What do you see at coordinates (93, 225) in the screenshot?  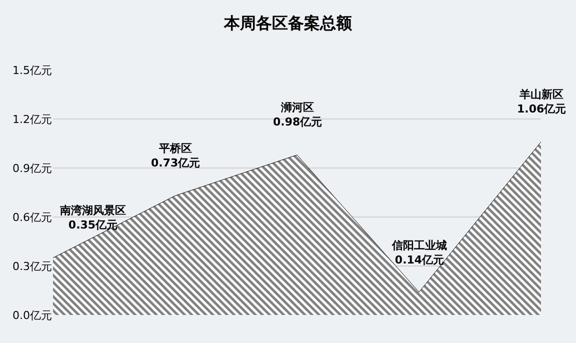 I see `data-label: 0.35亿元` at bounding box center [93, 225].